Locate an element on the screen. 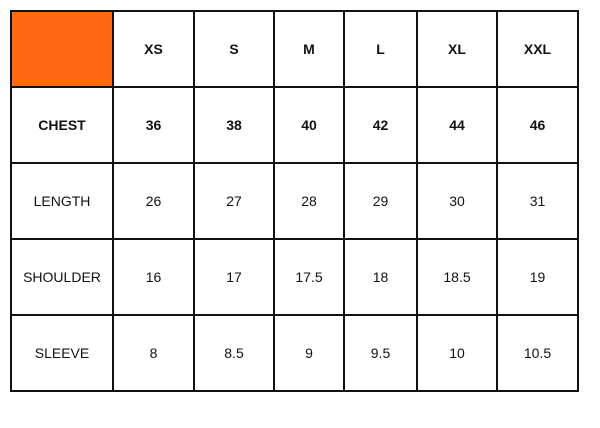 This screenshot has width=600, height=428. size-value: 10 is located at coordinates (457, 353).